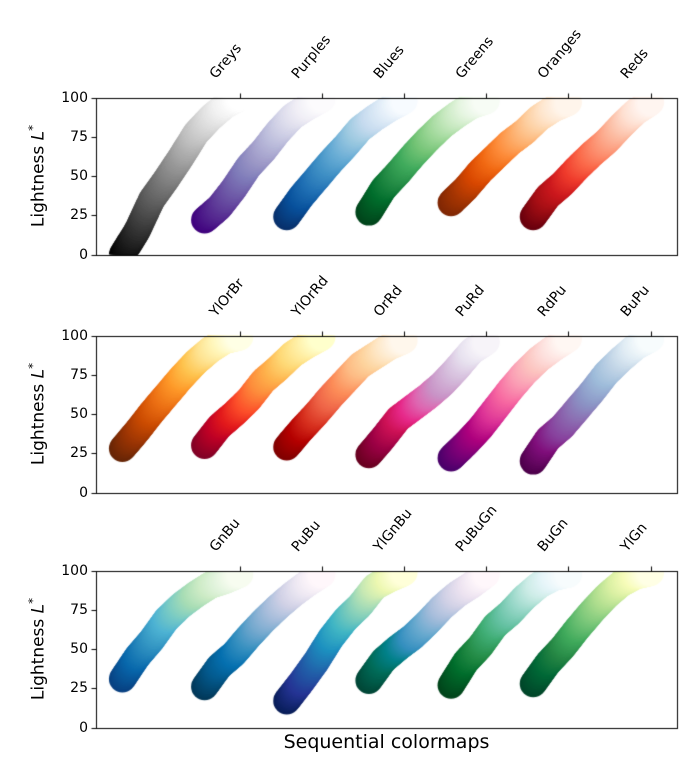 Image resolution: width=700 pixels, height=780 pixels. What do you see at coordinates (386, 742) in the screenshot?
I see `x-axis-title: Sequential colormaps` at bounding box center [386, 742].